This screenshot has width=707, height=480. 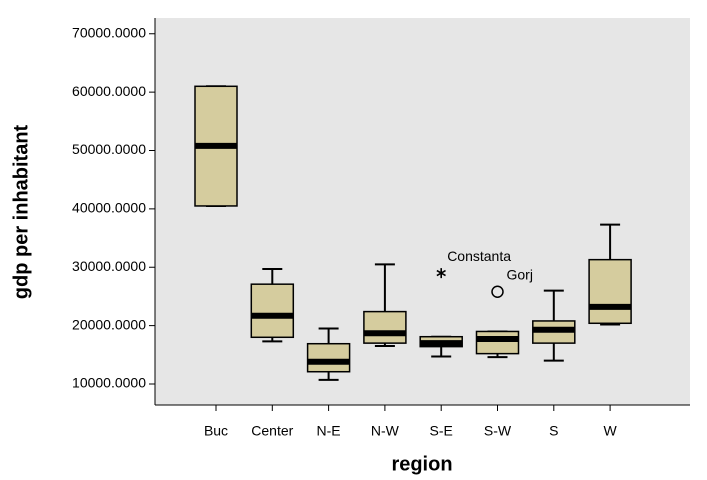 I want to click on y-tick-label: 10000.0000, so click(x=109, y=383).